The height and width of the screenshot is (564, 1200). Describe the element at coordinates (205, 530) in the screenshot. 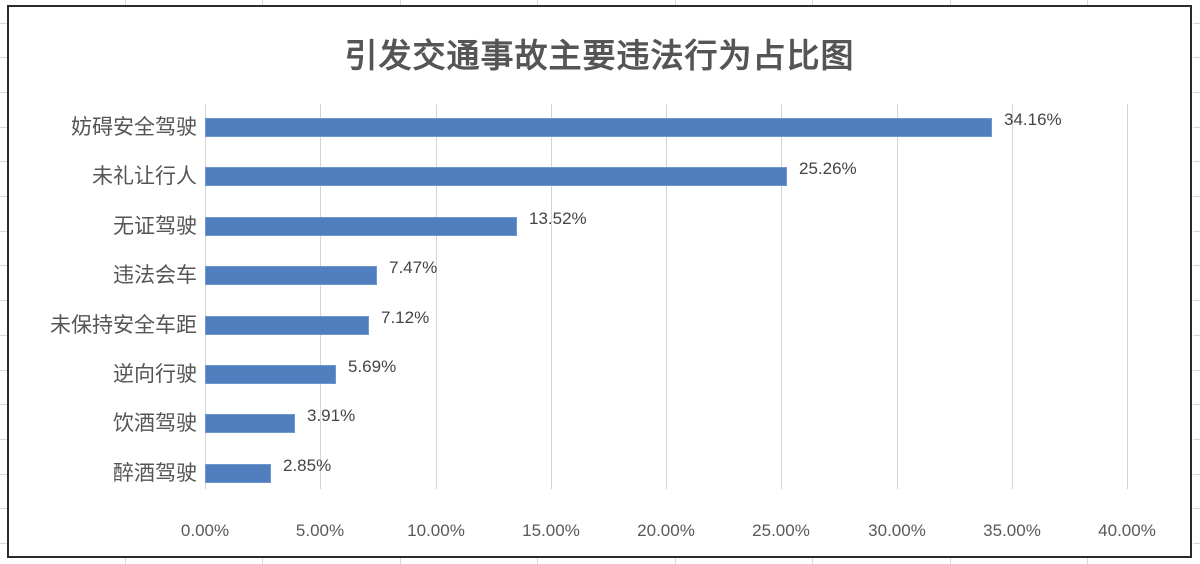

I see `x-tick-label: 0.00%` at that location.